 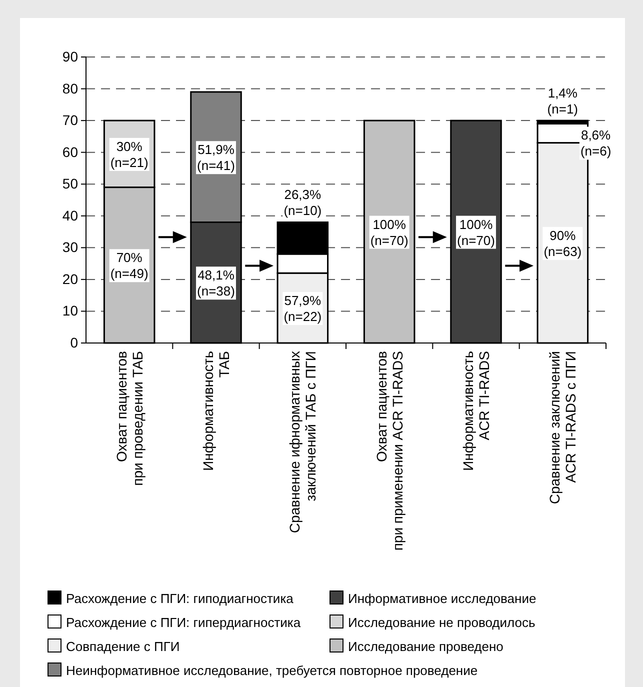 I want to click on legend-label: Информативное исследование, so click(x=442, y=598).